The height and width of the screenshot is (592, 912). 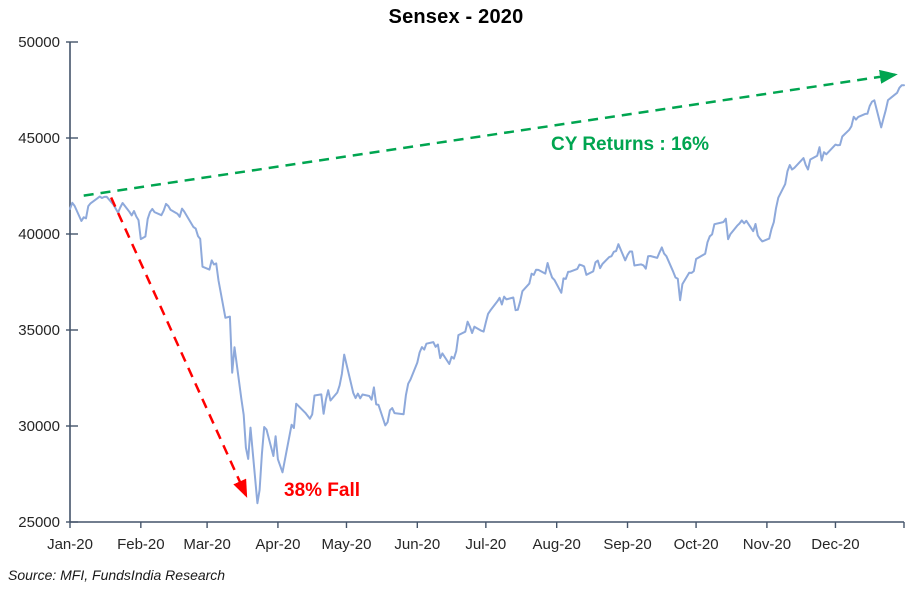 What do you see at coordinates (39, 426) in the screenshot?
I see `y-axis-tick-label: 30000` at bounding box center [39, 426].